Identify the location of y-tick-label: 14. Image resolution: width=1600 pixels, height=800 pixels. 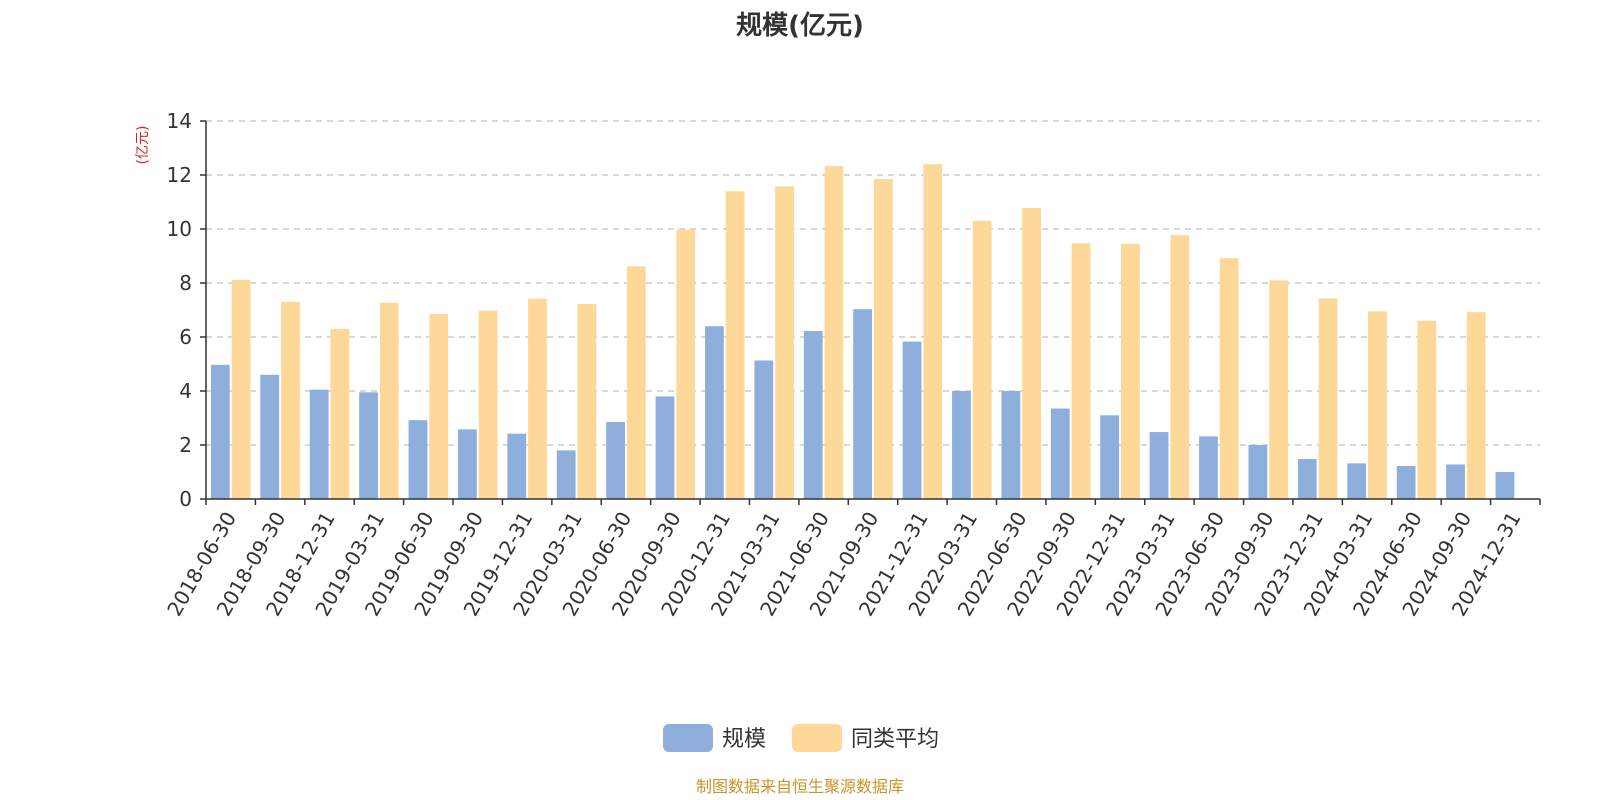
(179, 121).